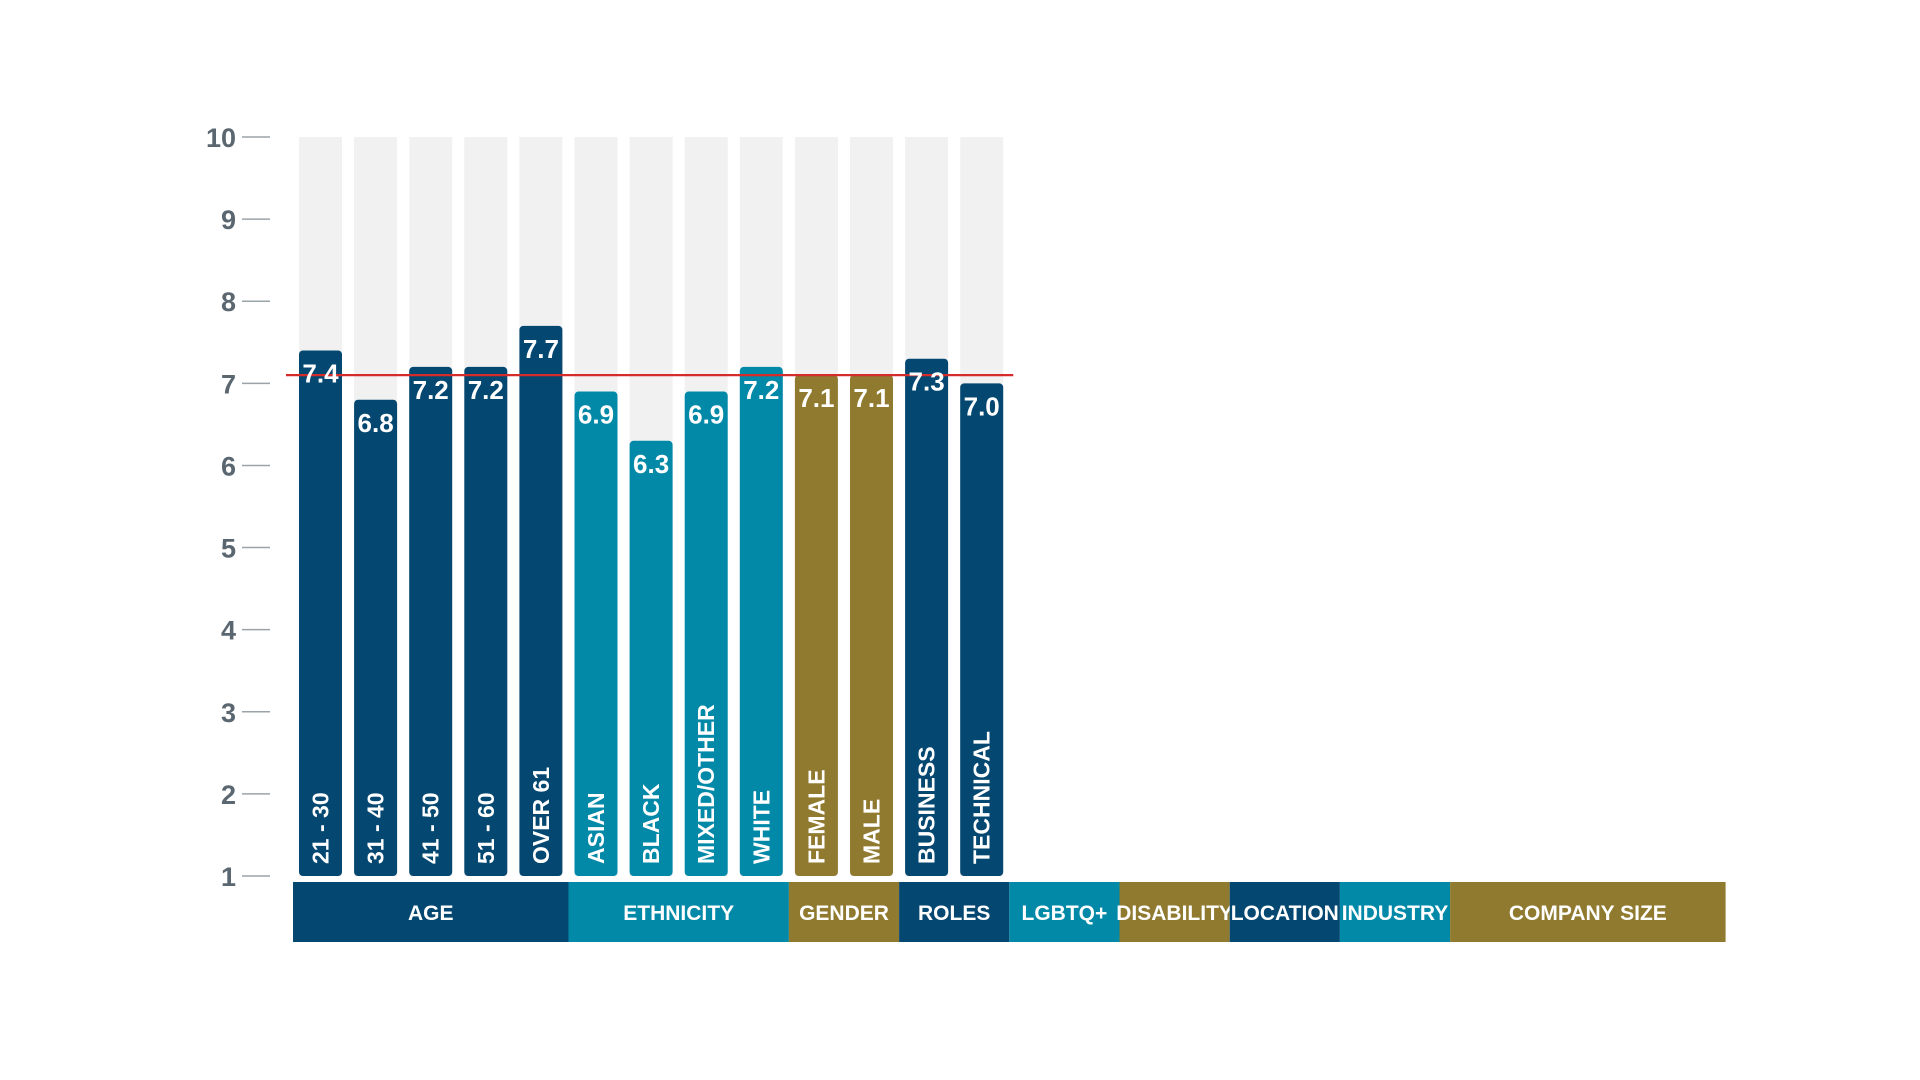  What do you see at coordinates (321, 828) in the screenshot?
I see `bar-category-label: 21 - 30` at bounding box center [321, 828].